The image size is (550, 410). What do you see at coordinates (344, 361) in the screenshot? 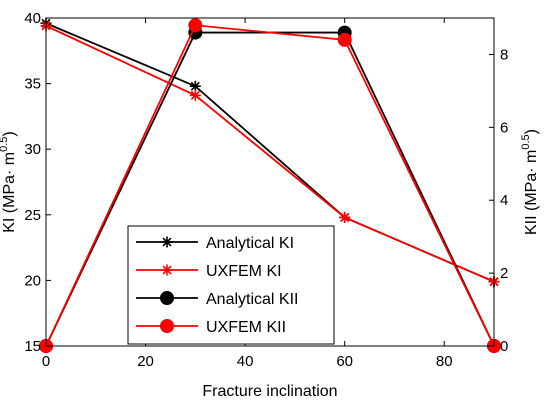
I see `x-tick-label: 60` at bounding box center [344, 361].